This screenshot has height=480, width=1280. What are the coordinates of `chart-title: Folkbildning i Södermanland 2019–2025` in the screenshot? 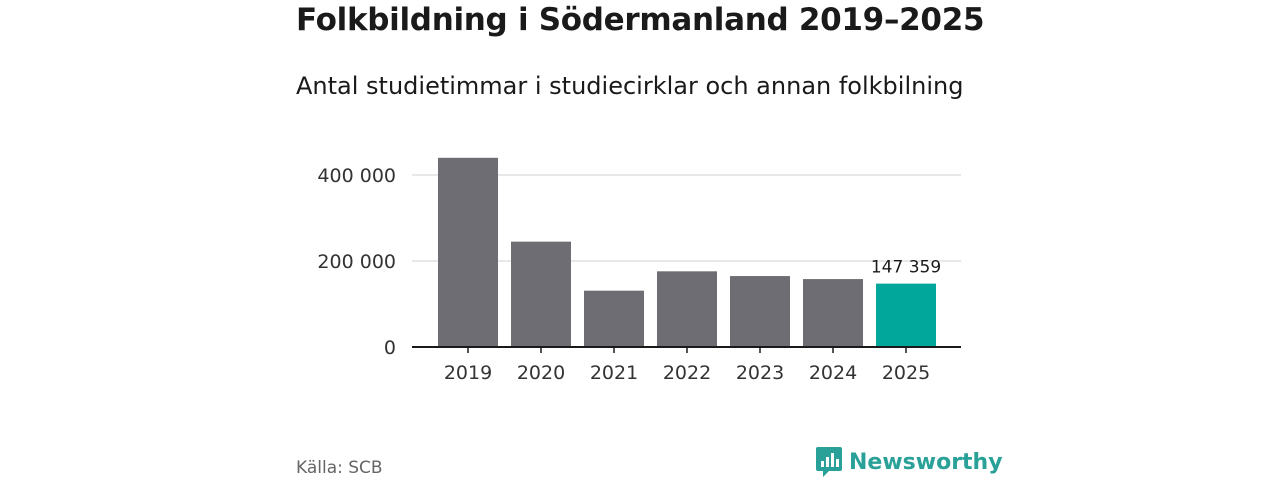 It's located at (640, 20).